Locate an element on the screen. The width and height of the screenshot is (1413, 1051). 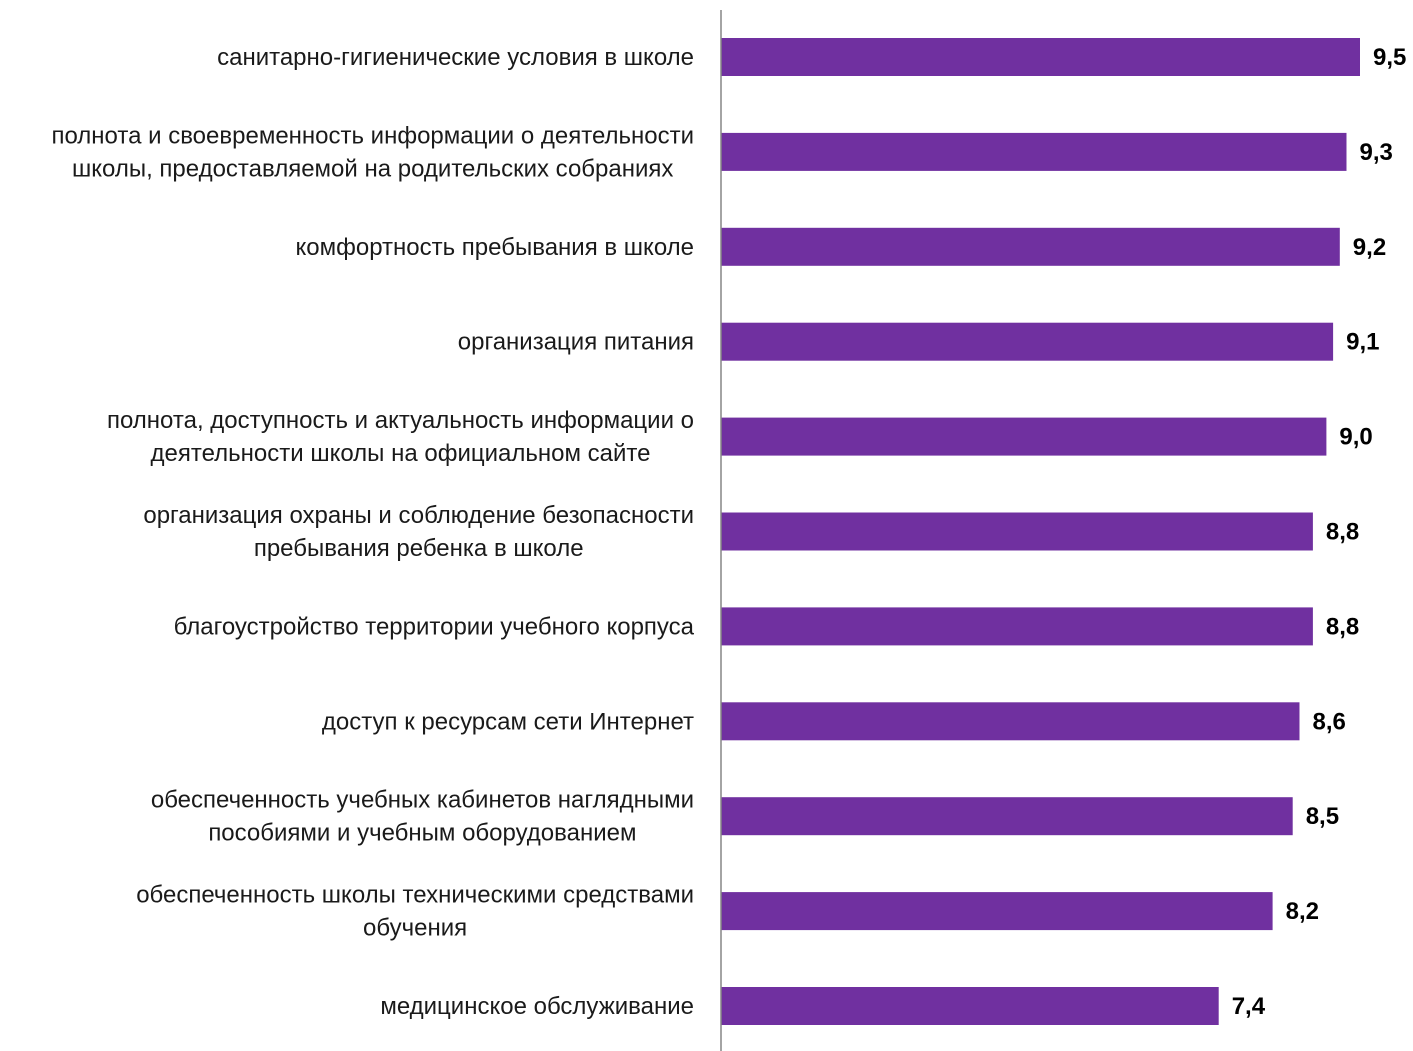
category-label: комфортность пребывания в школе is located at coordinates (495, 247).